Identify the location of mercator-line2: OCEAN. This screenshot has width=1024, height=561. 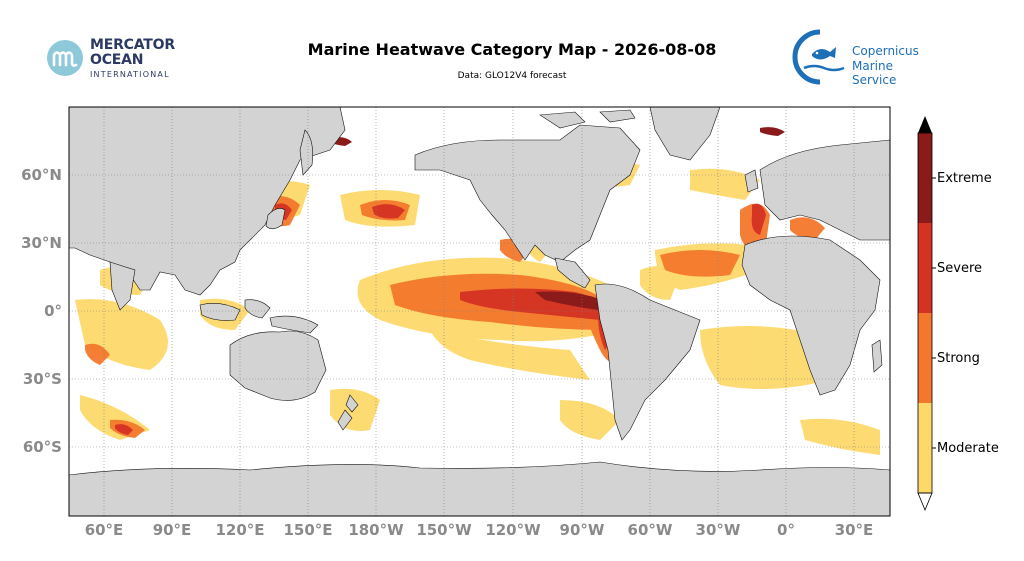
(117, 60).